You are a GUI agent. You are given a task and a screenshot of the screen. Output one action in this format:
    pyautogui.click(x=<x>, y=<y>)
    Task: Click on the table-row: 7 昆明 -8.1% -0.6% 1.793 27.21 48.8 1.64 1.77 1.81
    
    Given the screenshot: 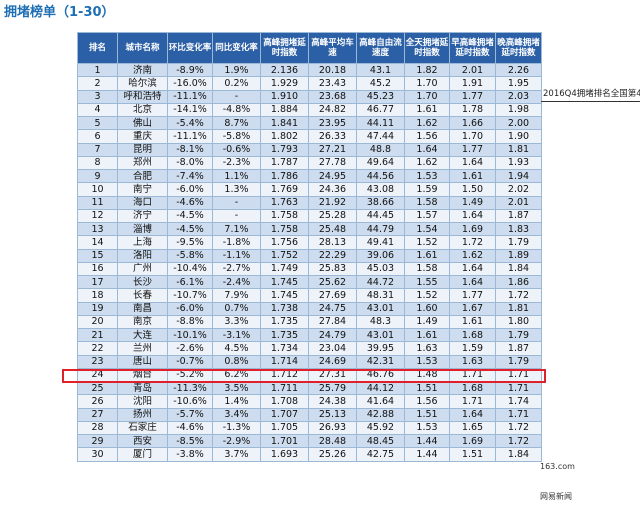 What is the action you would take?
    pyautogui.click(x=309, y=149)
    